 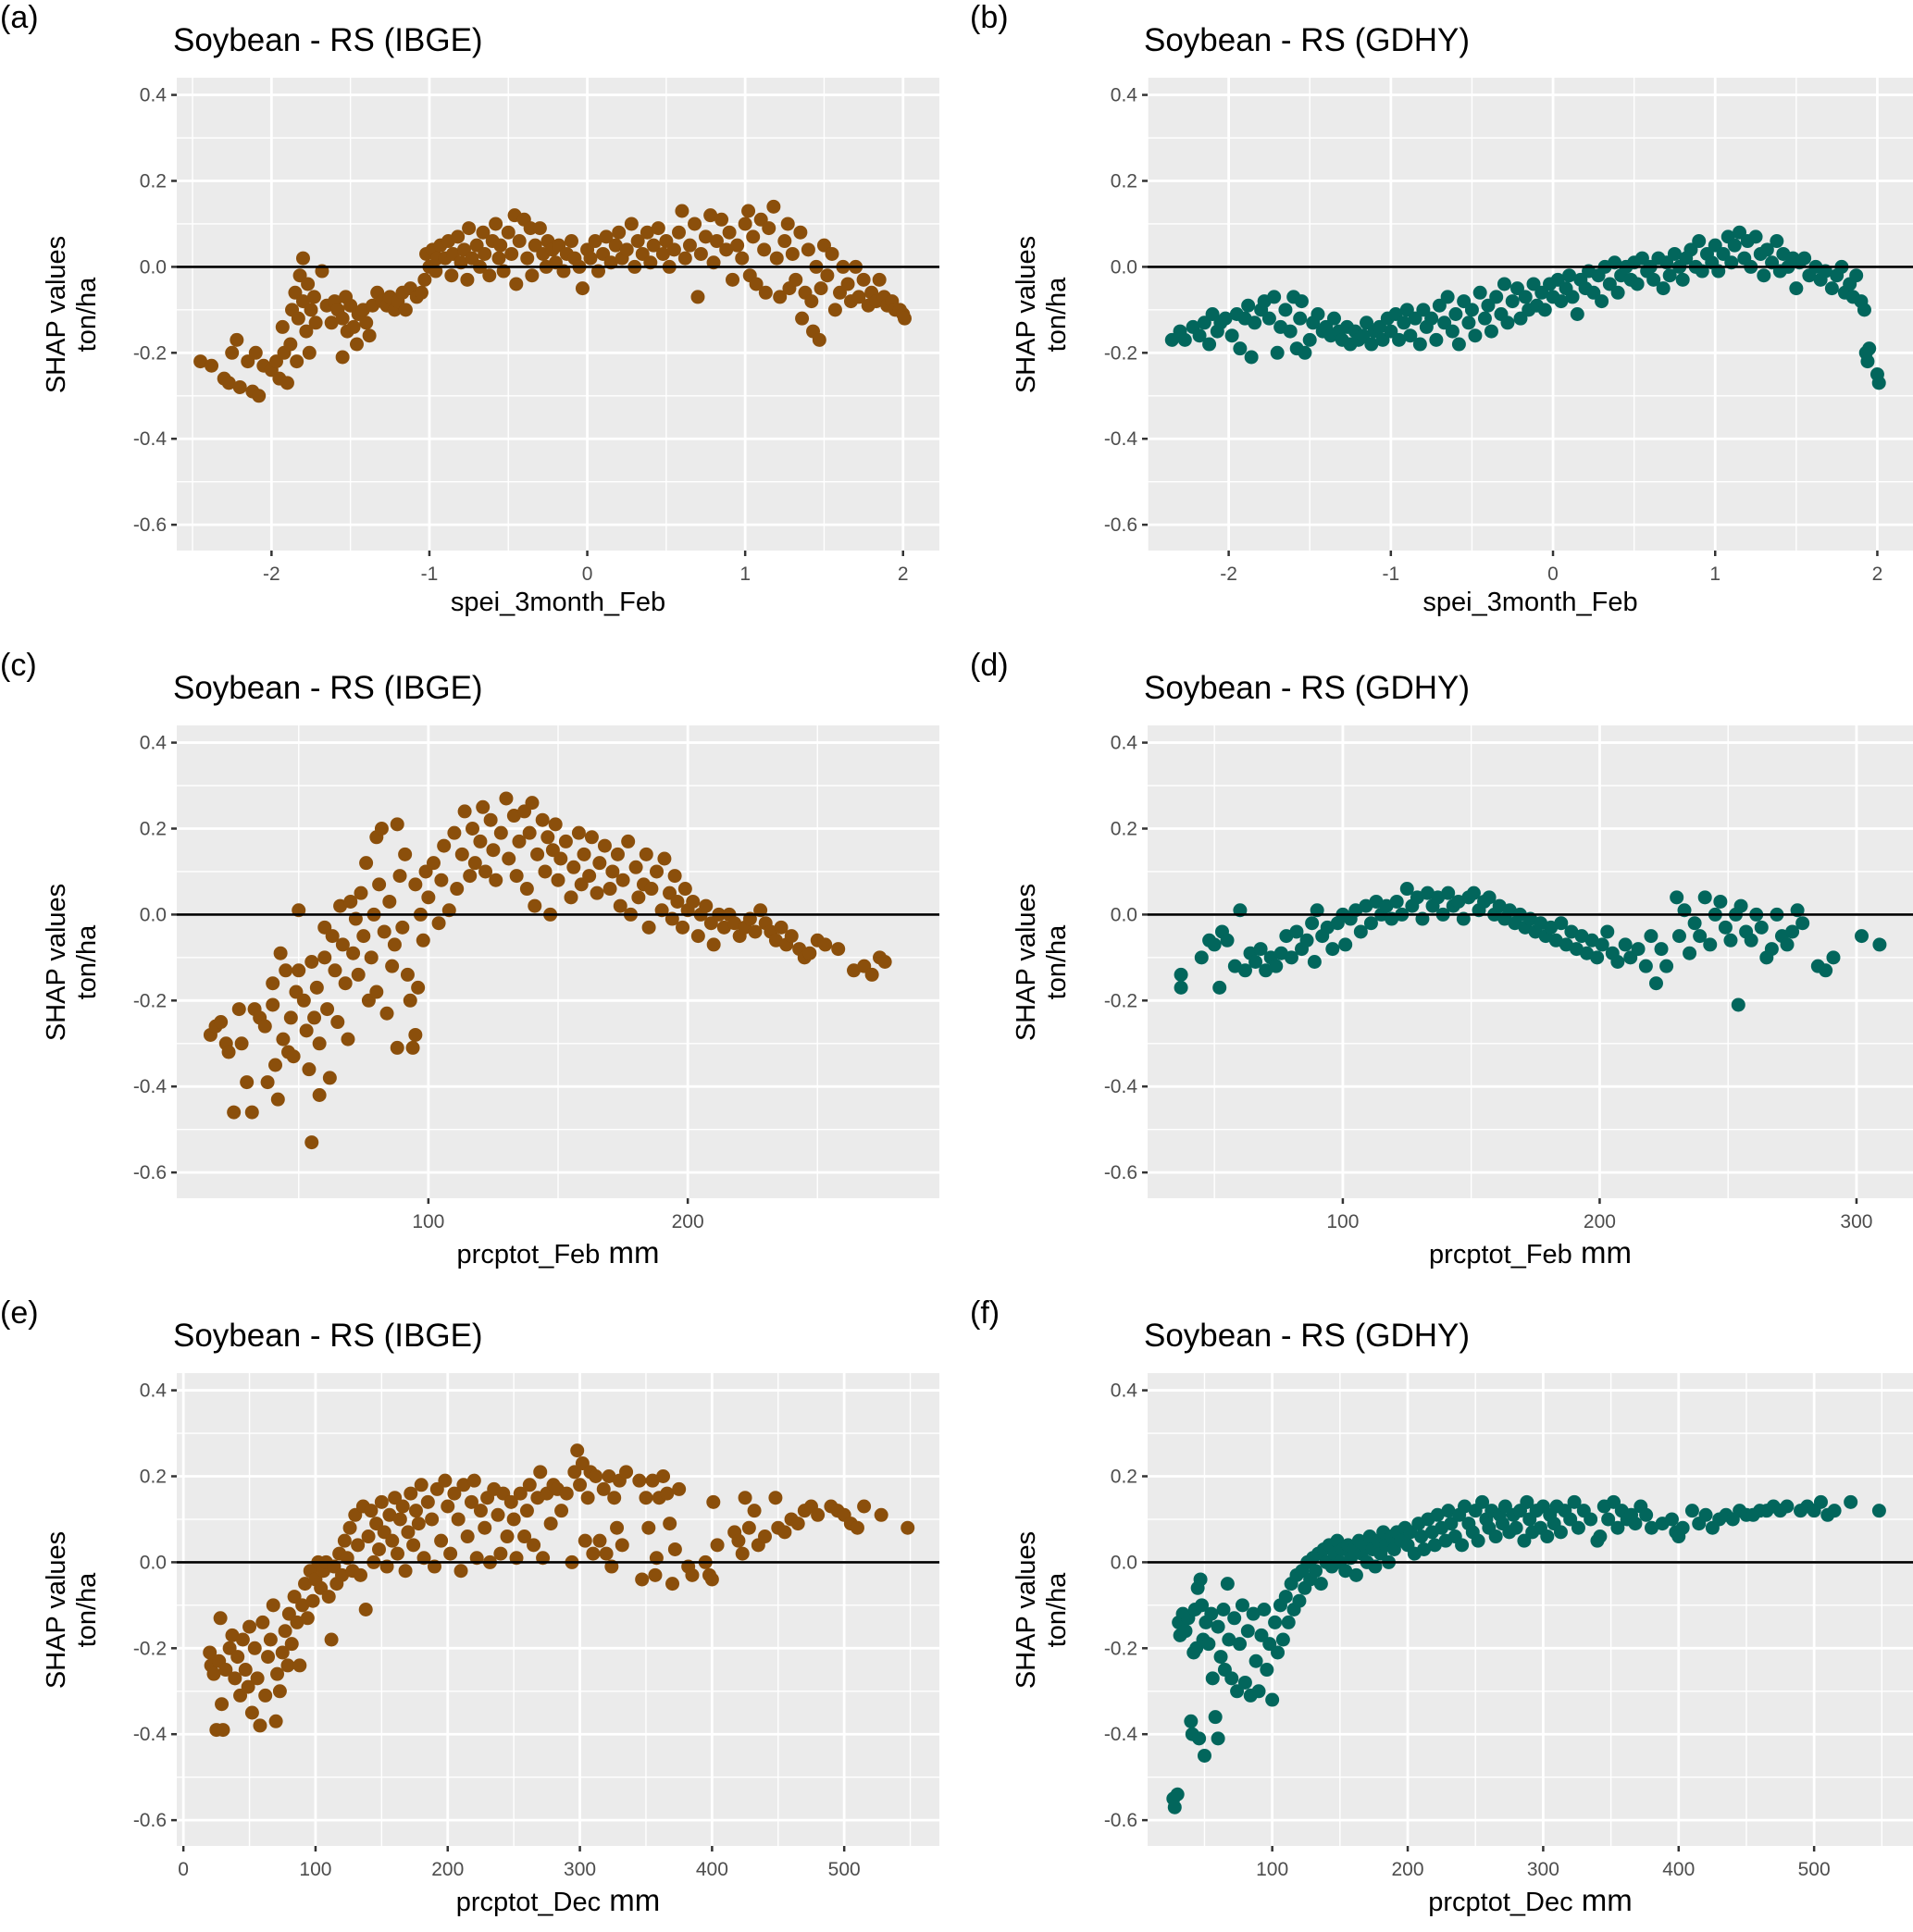 What do you see at coordinates (1814, 1869) in the screenshot?
I see `x-tick-label: 500` at bounding box center [1814, 1869].